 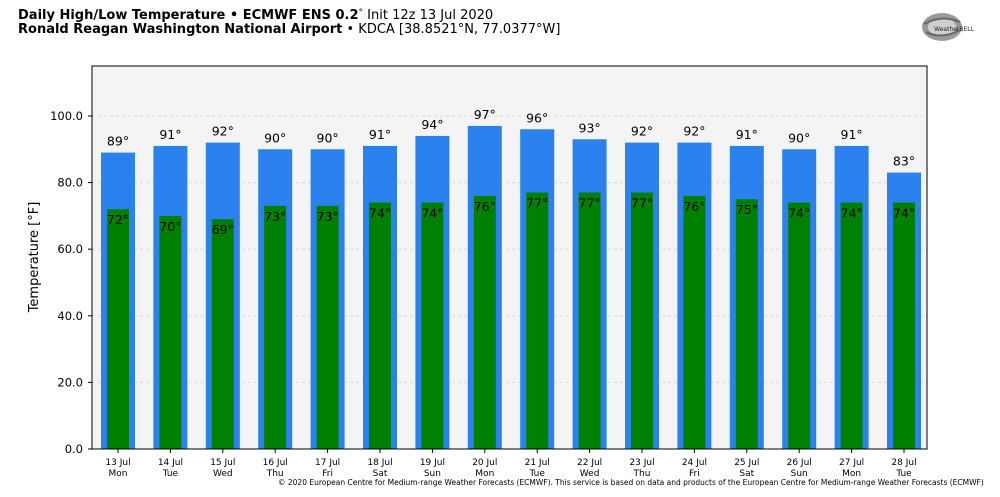 I want to click on low-value-label: 75°, so click(x=747, y=209).